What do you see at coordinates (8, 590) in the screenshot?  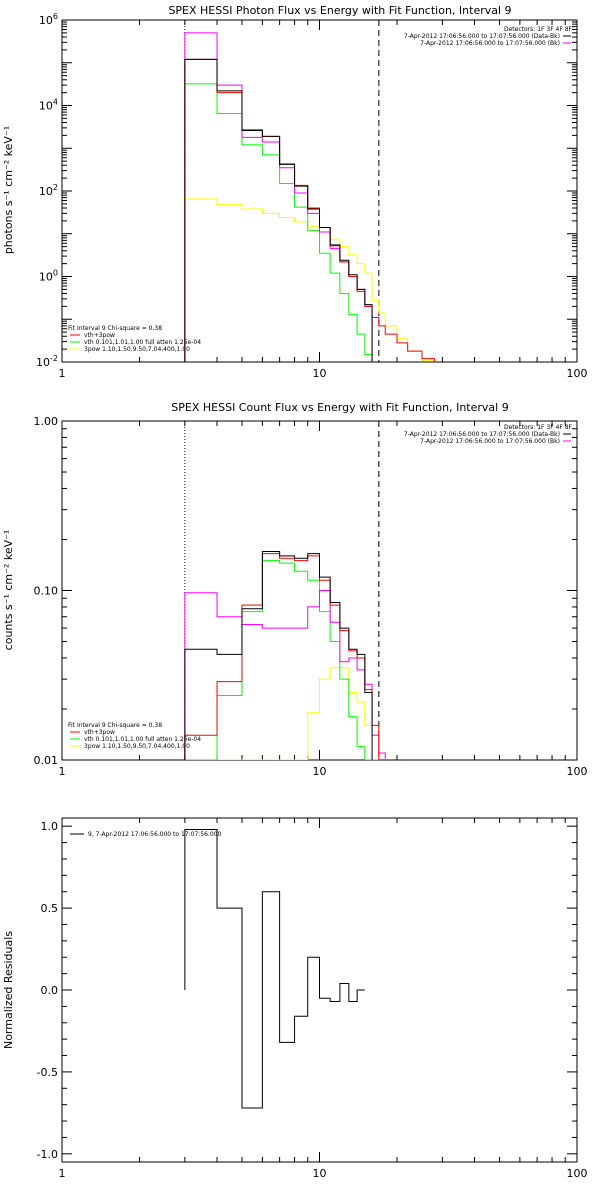 I see `count-flux-y-label: counts s⁻¹ cm⁻² keV⁻¹` at bounding box center [8, 590].